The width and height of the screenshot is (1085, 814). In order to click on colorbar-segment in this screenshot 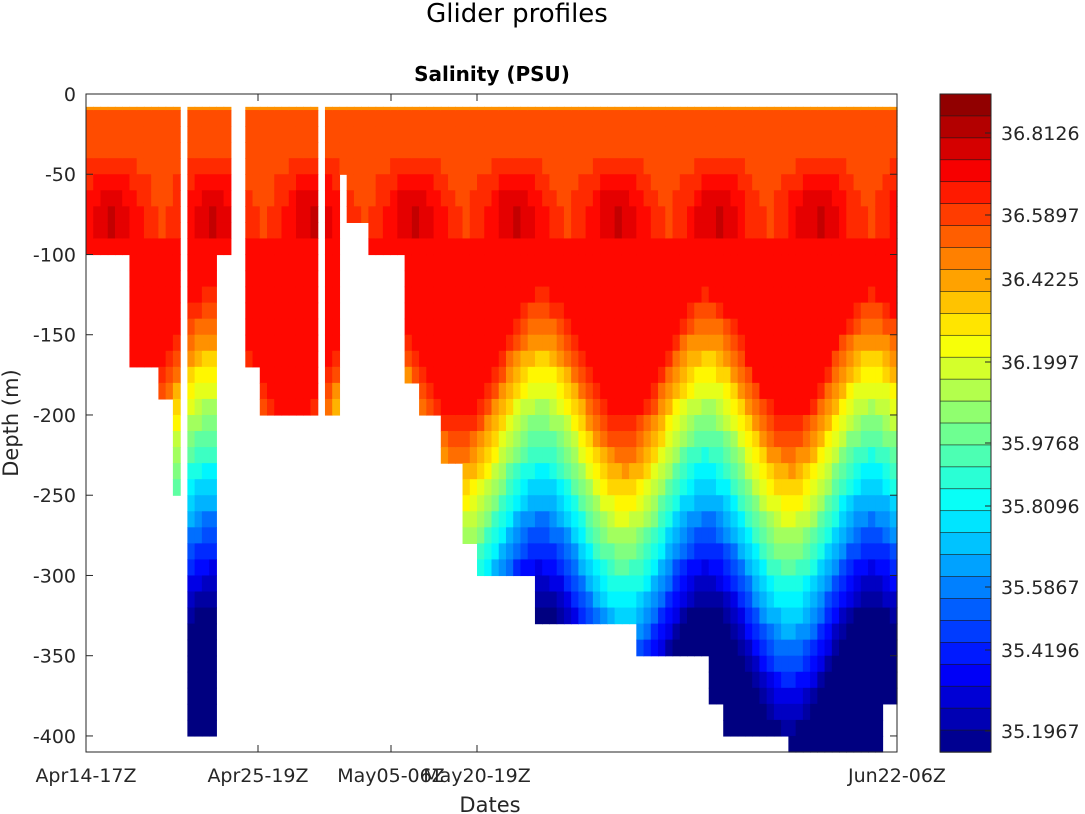, I will do `click(965, 588)`.